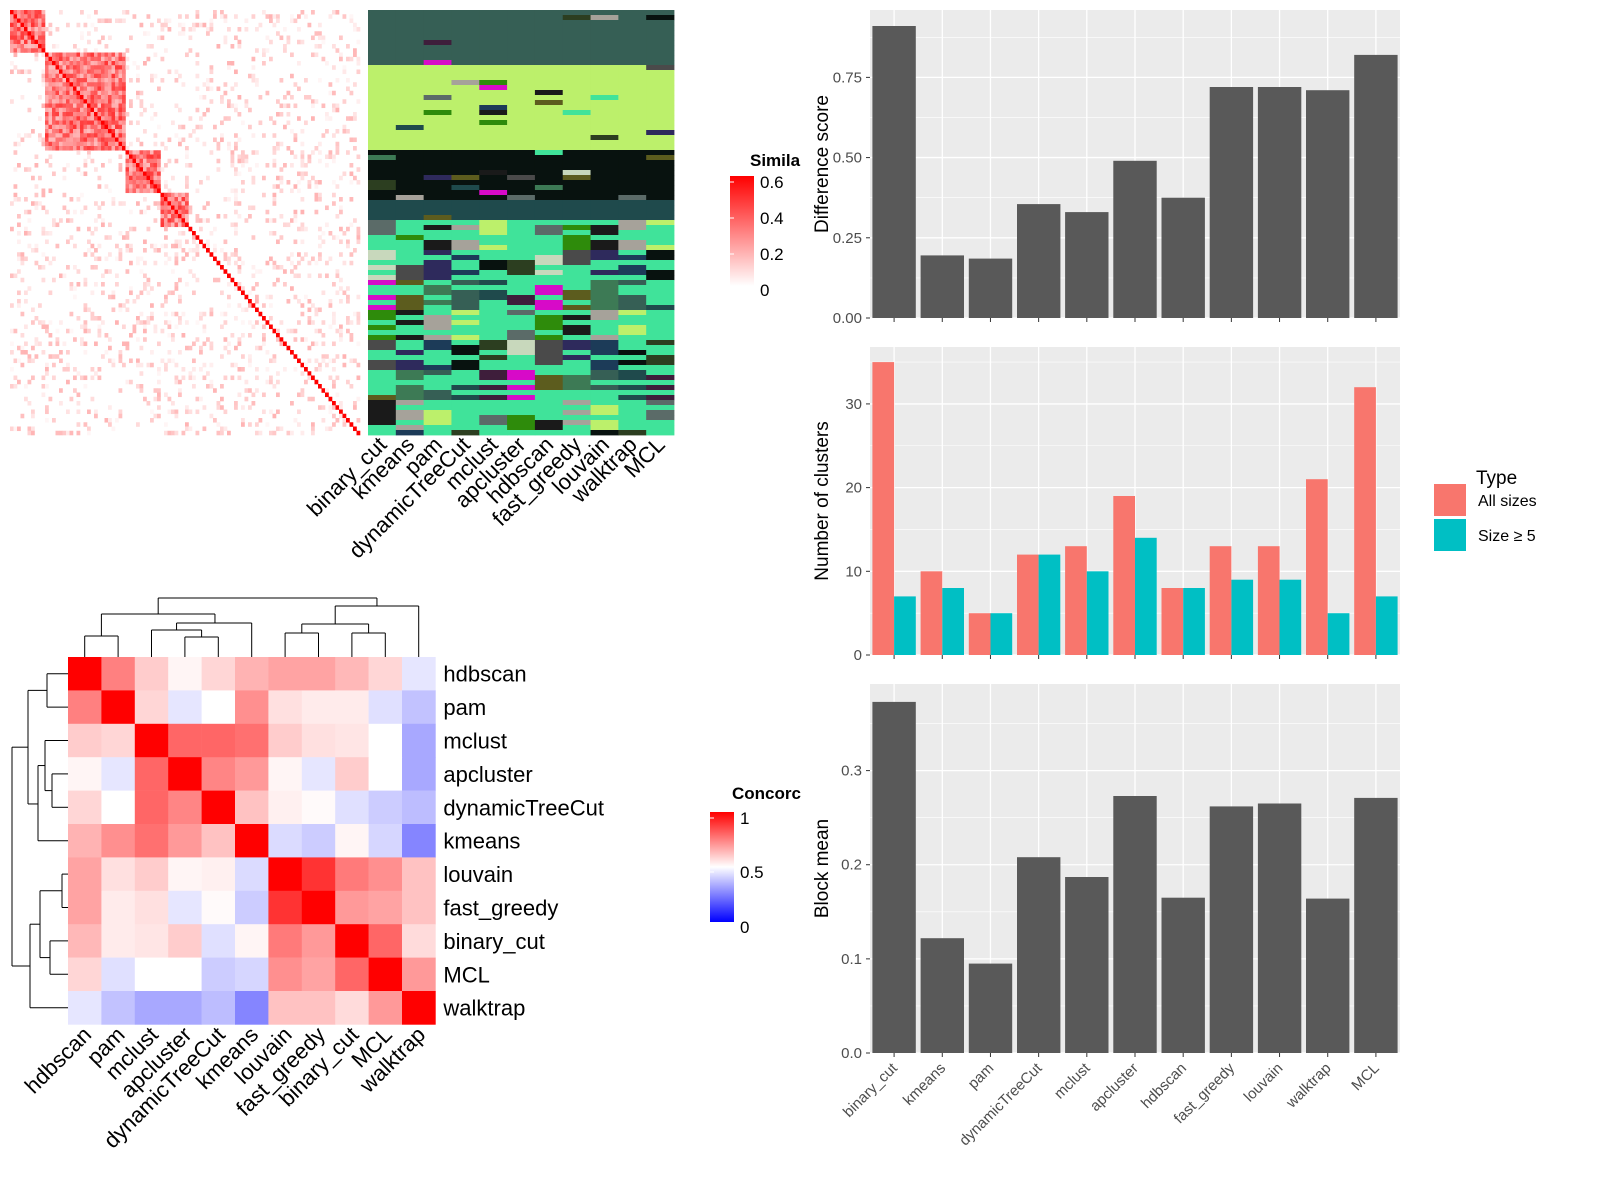 Image resolution: width=1600 pixels, height=1200 pixels. Describe the element at coordinates (851, 771) in the screenshot. I see `y-tick-label: 0.3` at that location.